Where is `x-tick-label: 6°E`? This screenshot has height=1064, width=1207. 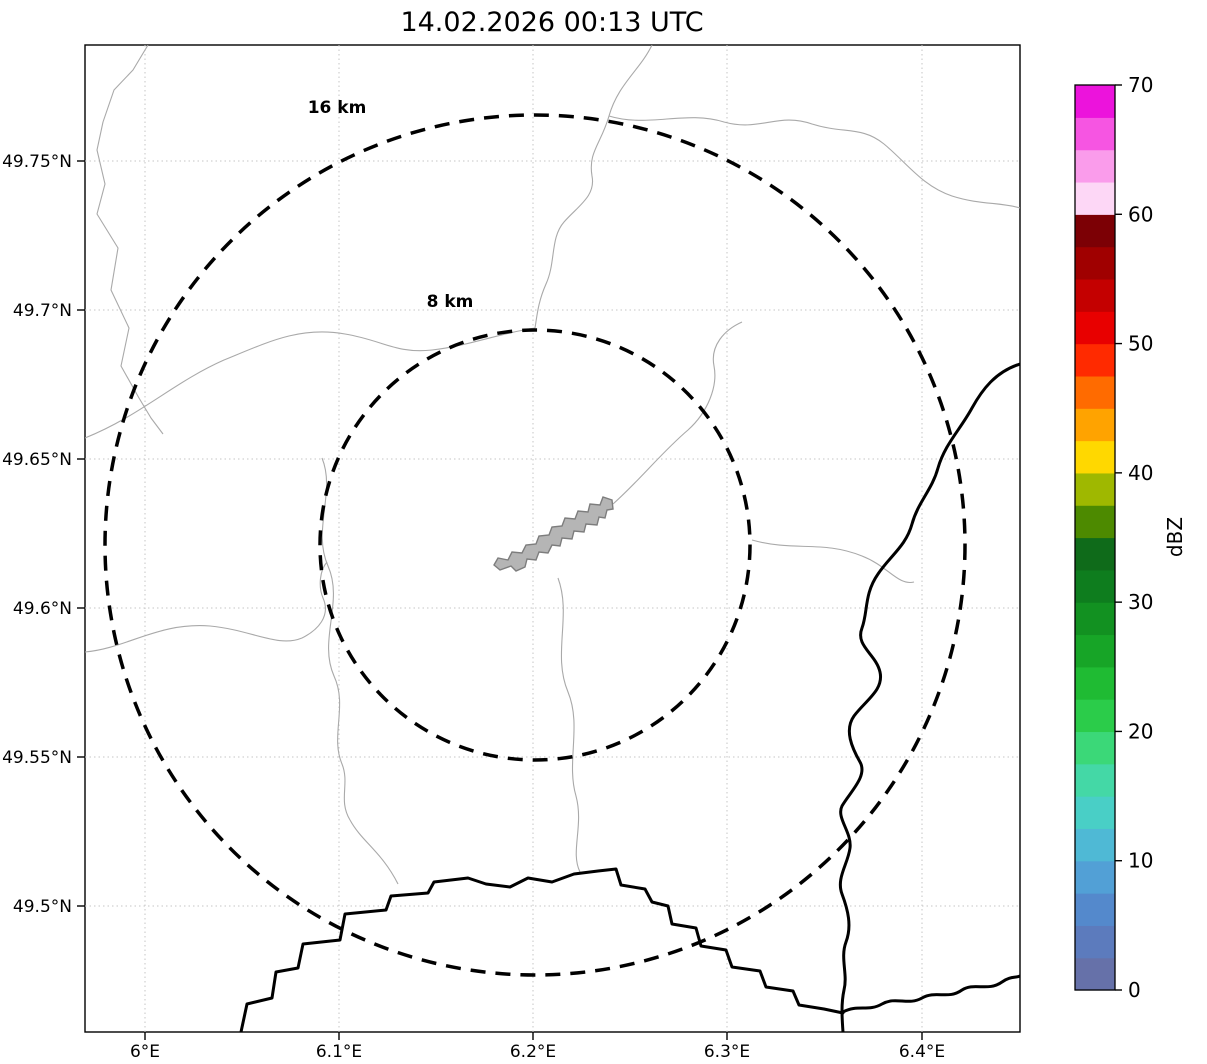 x-tick-label: 6°E is located at coordinates (145, 1052).